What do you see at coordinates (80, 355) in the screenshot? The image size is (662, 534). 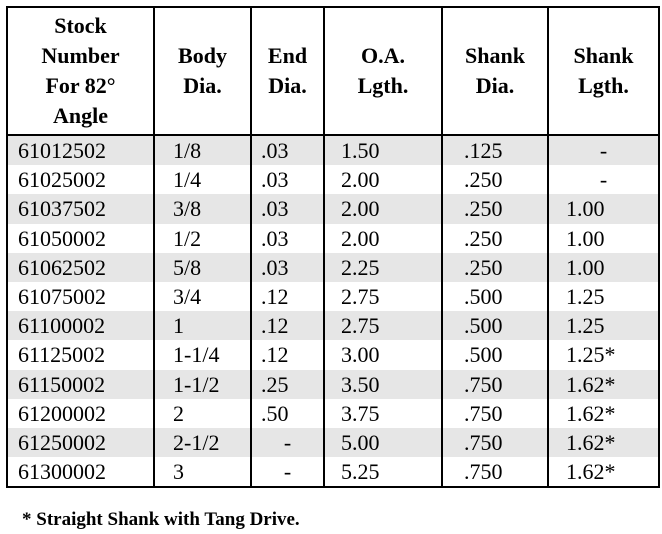 I see `cell-stock-number: 61125002` at bounding box center [80, 355].